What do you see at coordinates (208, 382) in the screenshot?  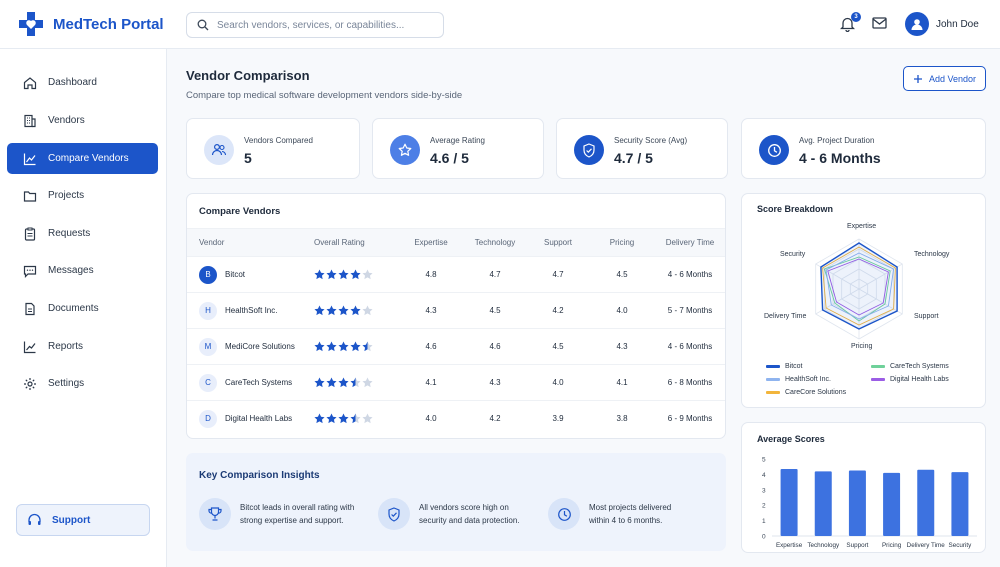 I see `vendor-avatar: C` at bounding box center [208, 382].